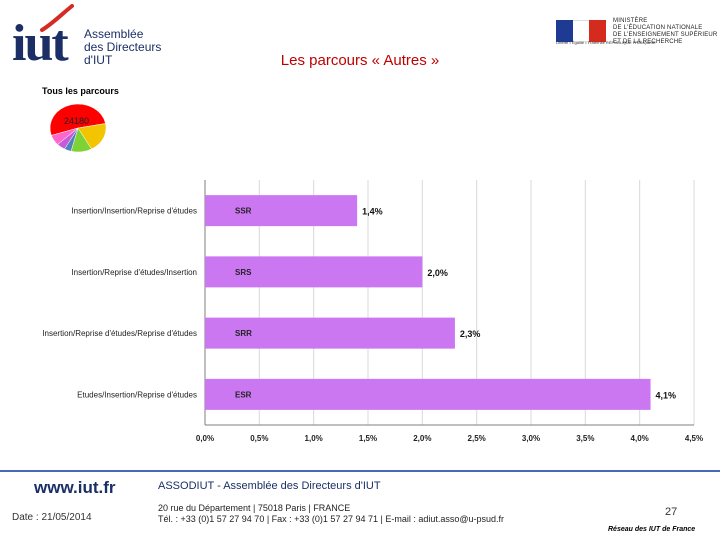 The image size is (720, 540). I want to click on bar-srr, so click(330, 333).